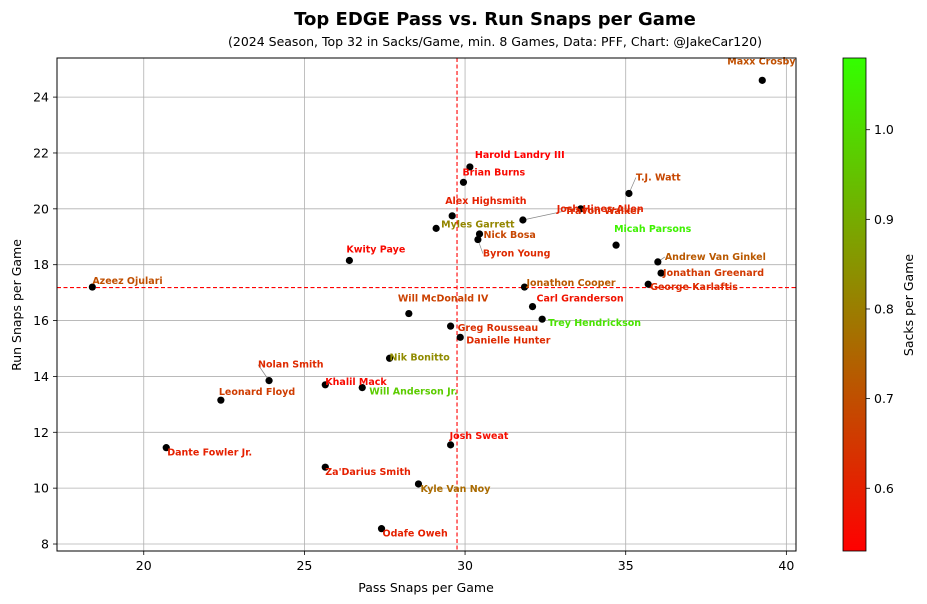 This screenshot has width=927, height=604. Describe the element at coordinates (908, 305) in the screenshot. I see `colorbar-label: Sacks per Game` at that location.